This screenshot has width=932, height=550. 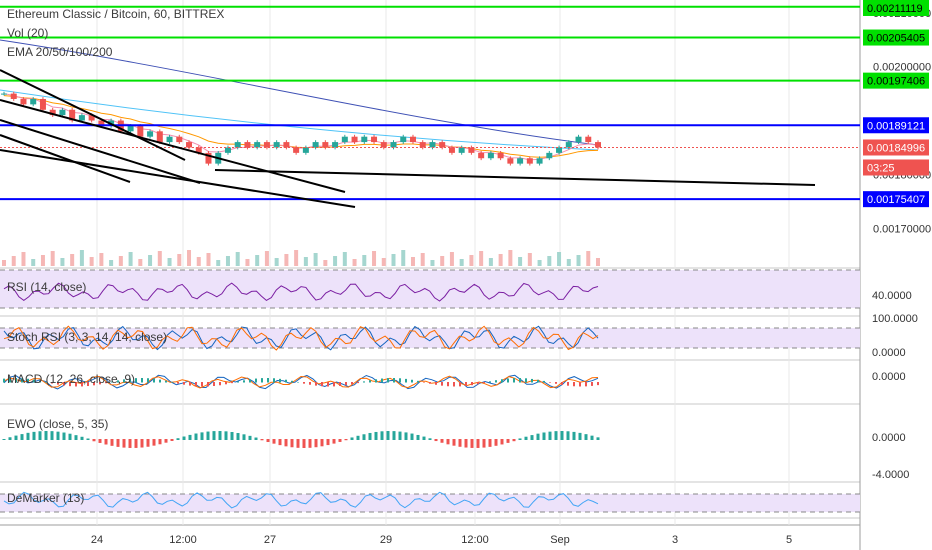 What do you see at coordinates (116, 14) in the screenshot?
I see `chart-title: Ethereum Classic / Bitcoin, 60, BITTREX` at bounding box center [116, 14].